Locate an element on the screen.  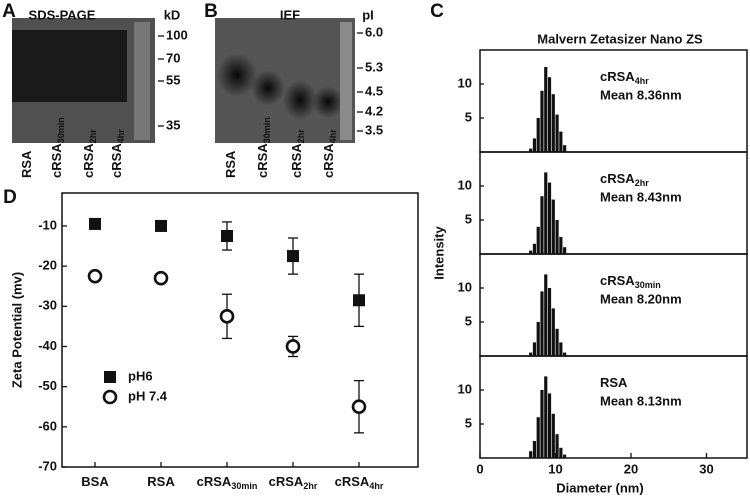
x-tick-label-text: RSA is located at coordinates (161, 481).